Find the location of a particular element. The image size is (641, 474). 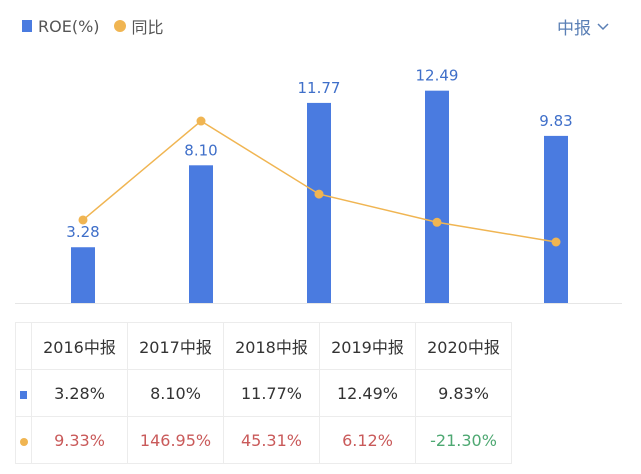

legend: ROE(%) 同比 is located at coordinates (93, 26).